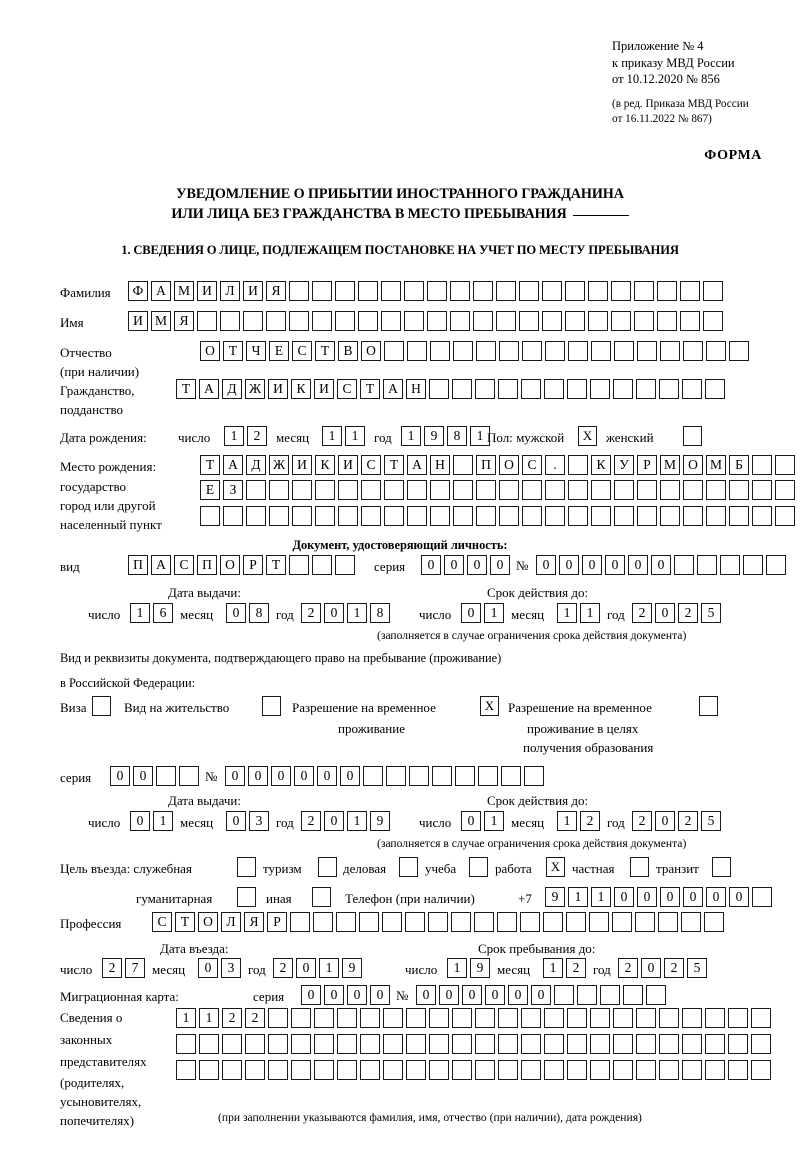  Describe the element at coordinates (321, 897) in the screenshot. I see `checkbox-purpose-other` at that location.